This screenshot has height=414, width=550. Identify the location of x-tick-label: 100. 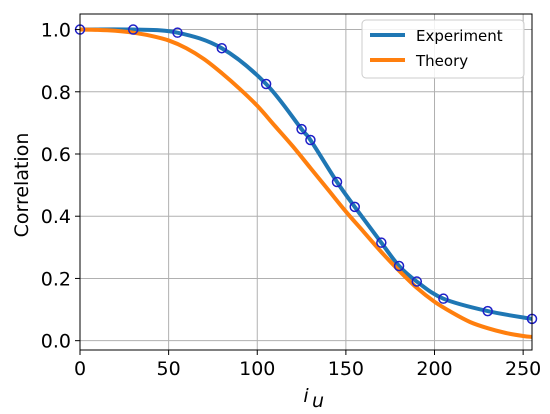
(257, 369).